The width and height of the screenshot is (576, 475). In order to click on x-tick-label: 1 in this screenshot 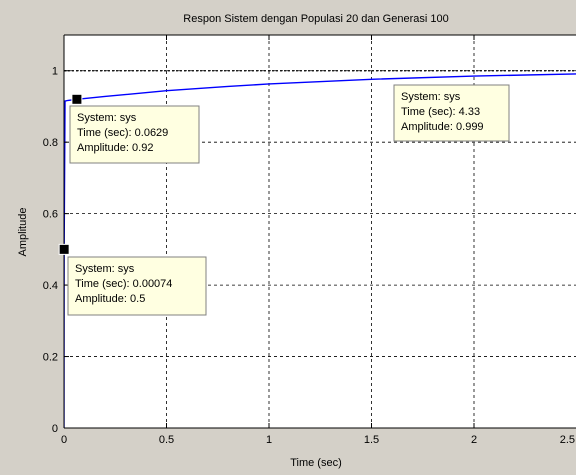, I will do `click(269, 440)`.